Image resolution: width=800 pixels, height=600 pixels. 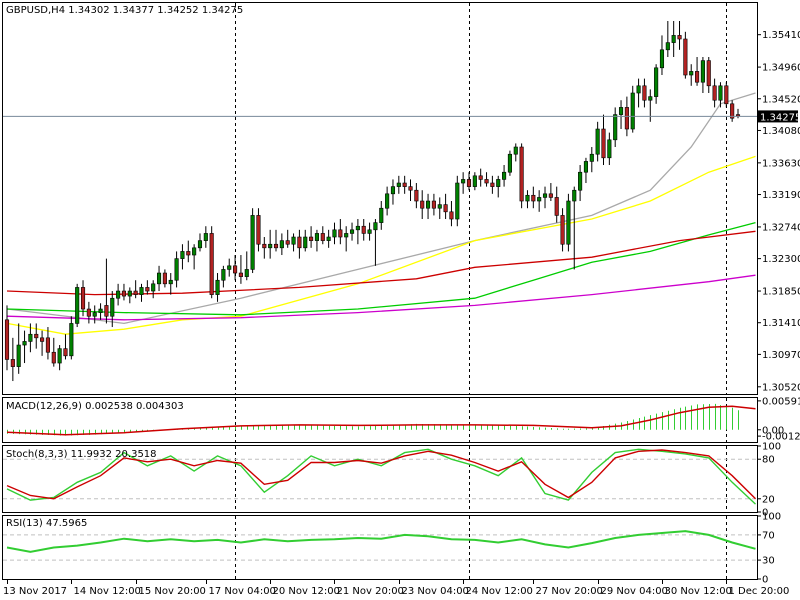 What do you see at coordinates (781, 68) in the screenshot?
I see `axis-tick-label: 1.34960` at bounding box center [781, 68].